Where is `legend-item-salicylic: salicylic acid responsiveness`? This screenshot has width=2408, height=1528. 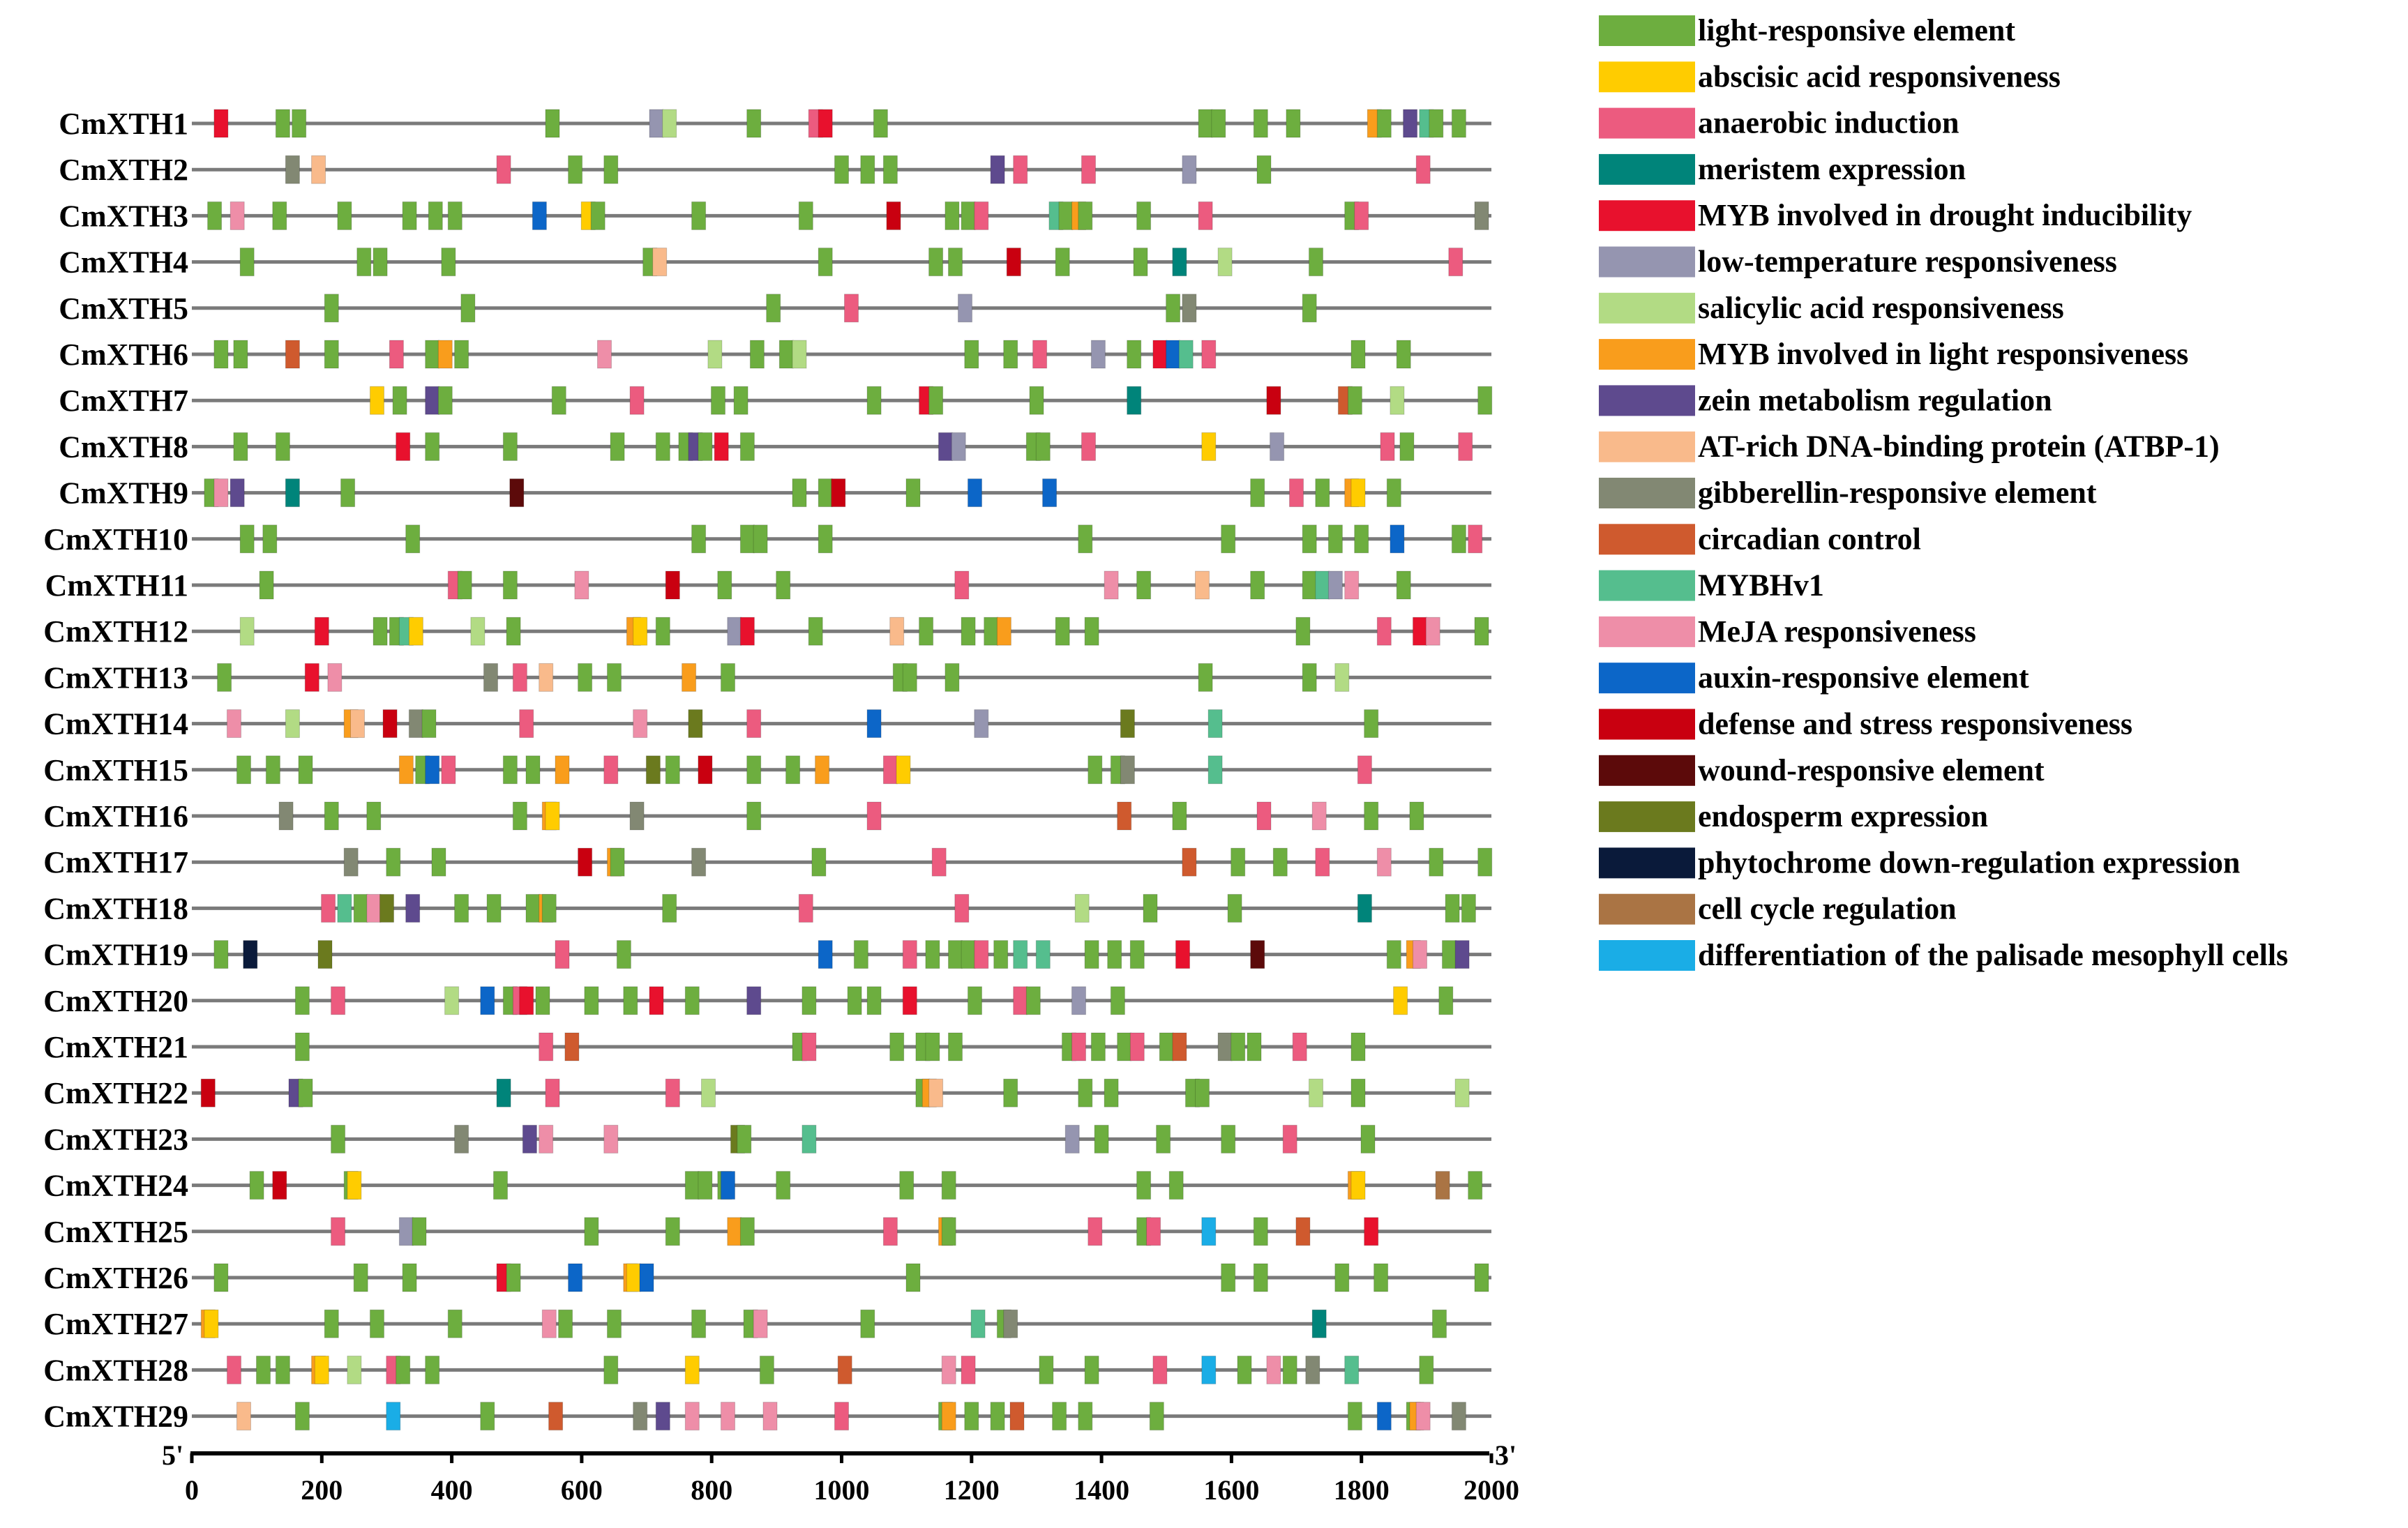 legend-item-salicylic: salicylic acid responsiveness is located at coordinates (1831, 308).